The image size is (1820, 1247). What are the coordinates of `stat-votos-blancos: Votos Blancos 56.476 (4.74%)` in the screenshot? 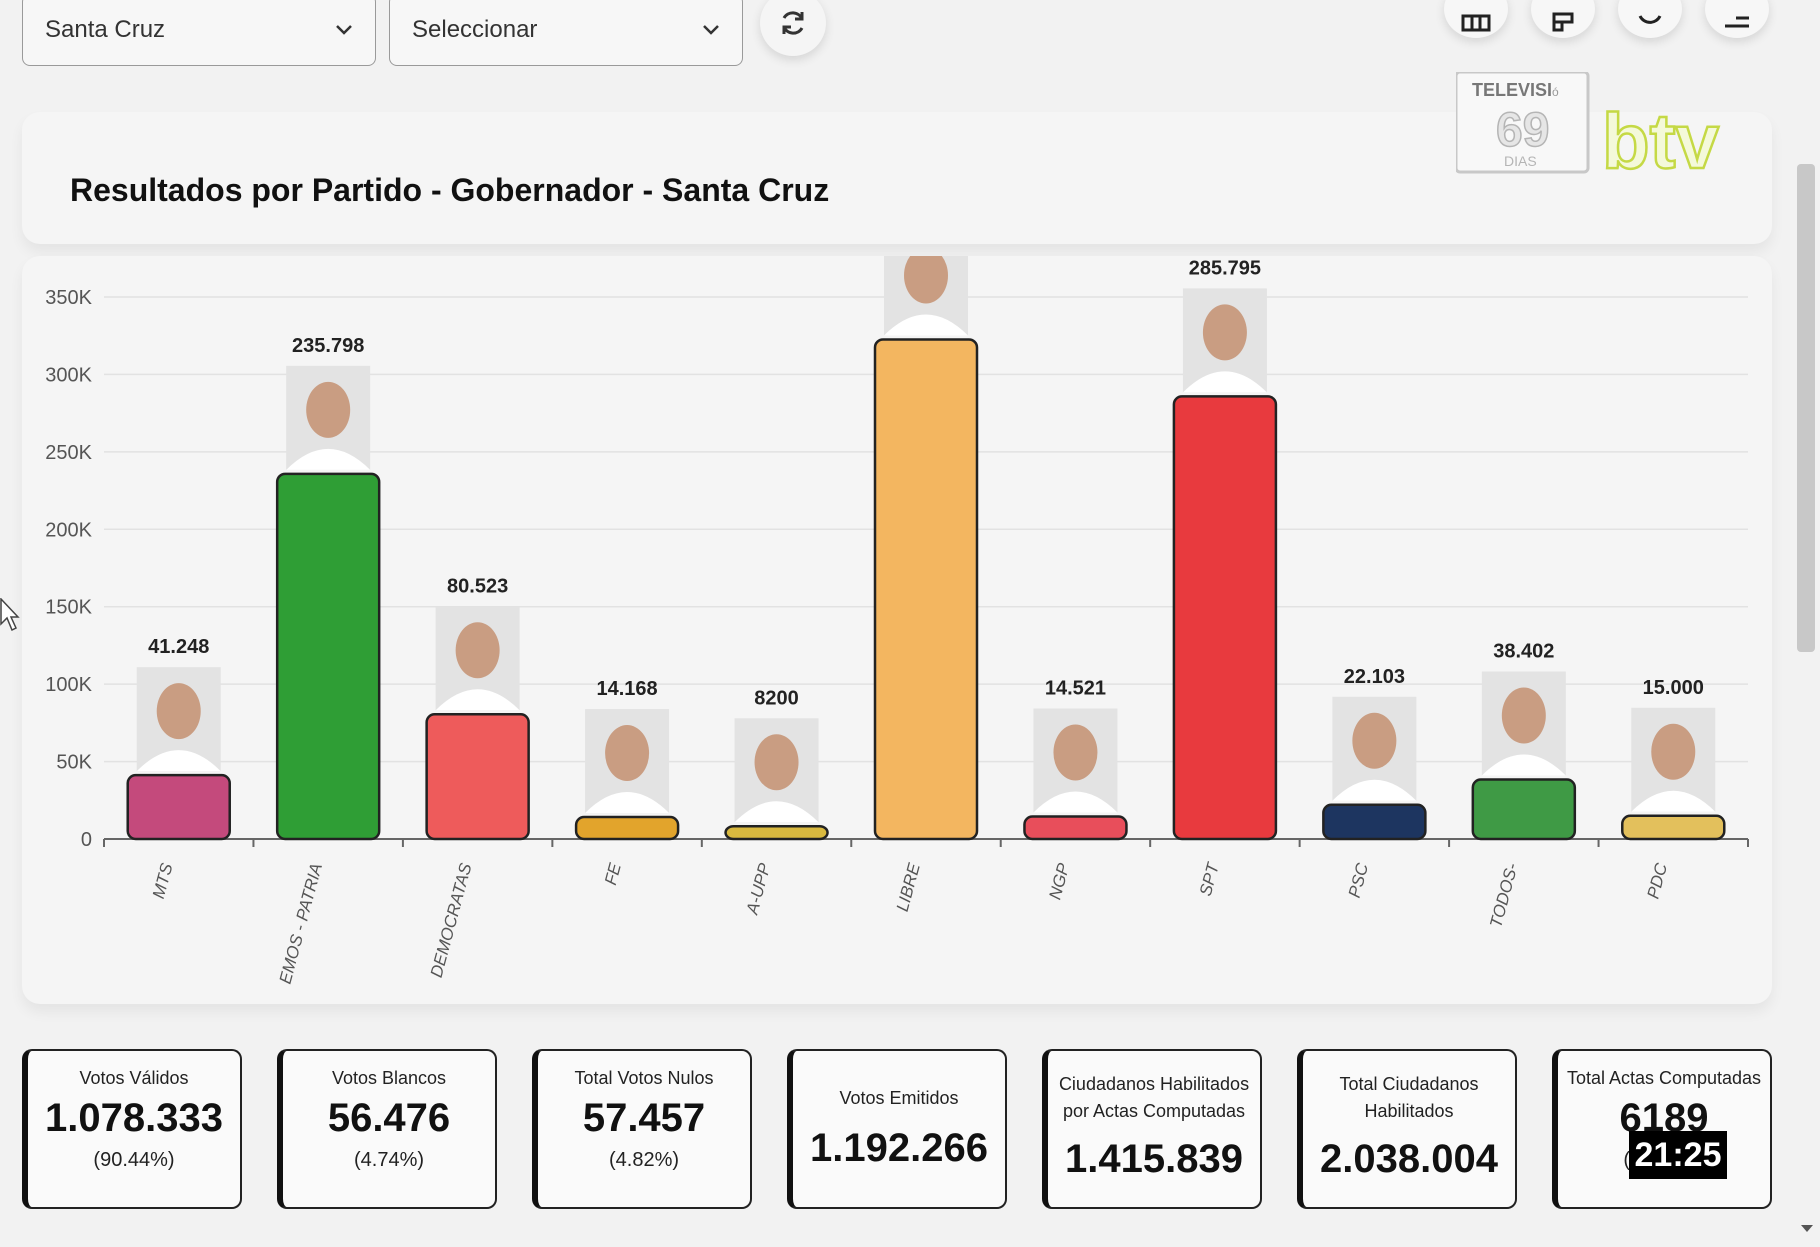 It's located at (387, 1129).